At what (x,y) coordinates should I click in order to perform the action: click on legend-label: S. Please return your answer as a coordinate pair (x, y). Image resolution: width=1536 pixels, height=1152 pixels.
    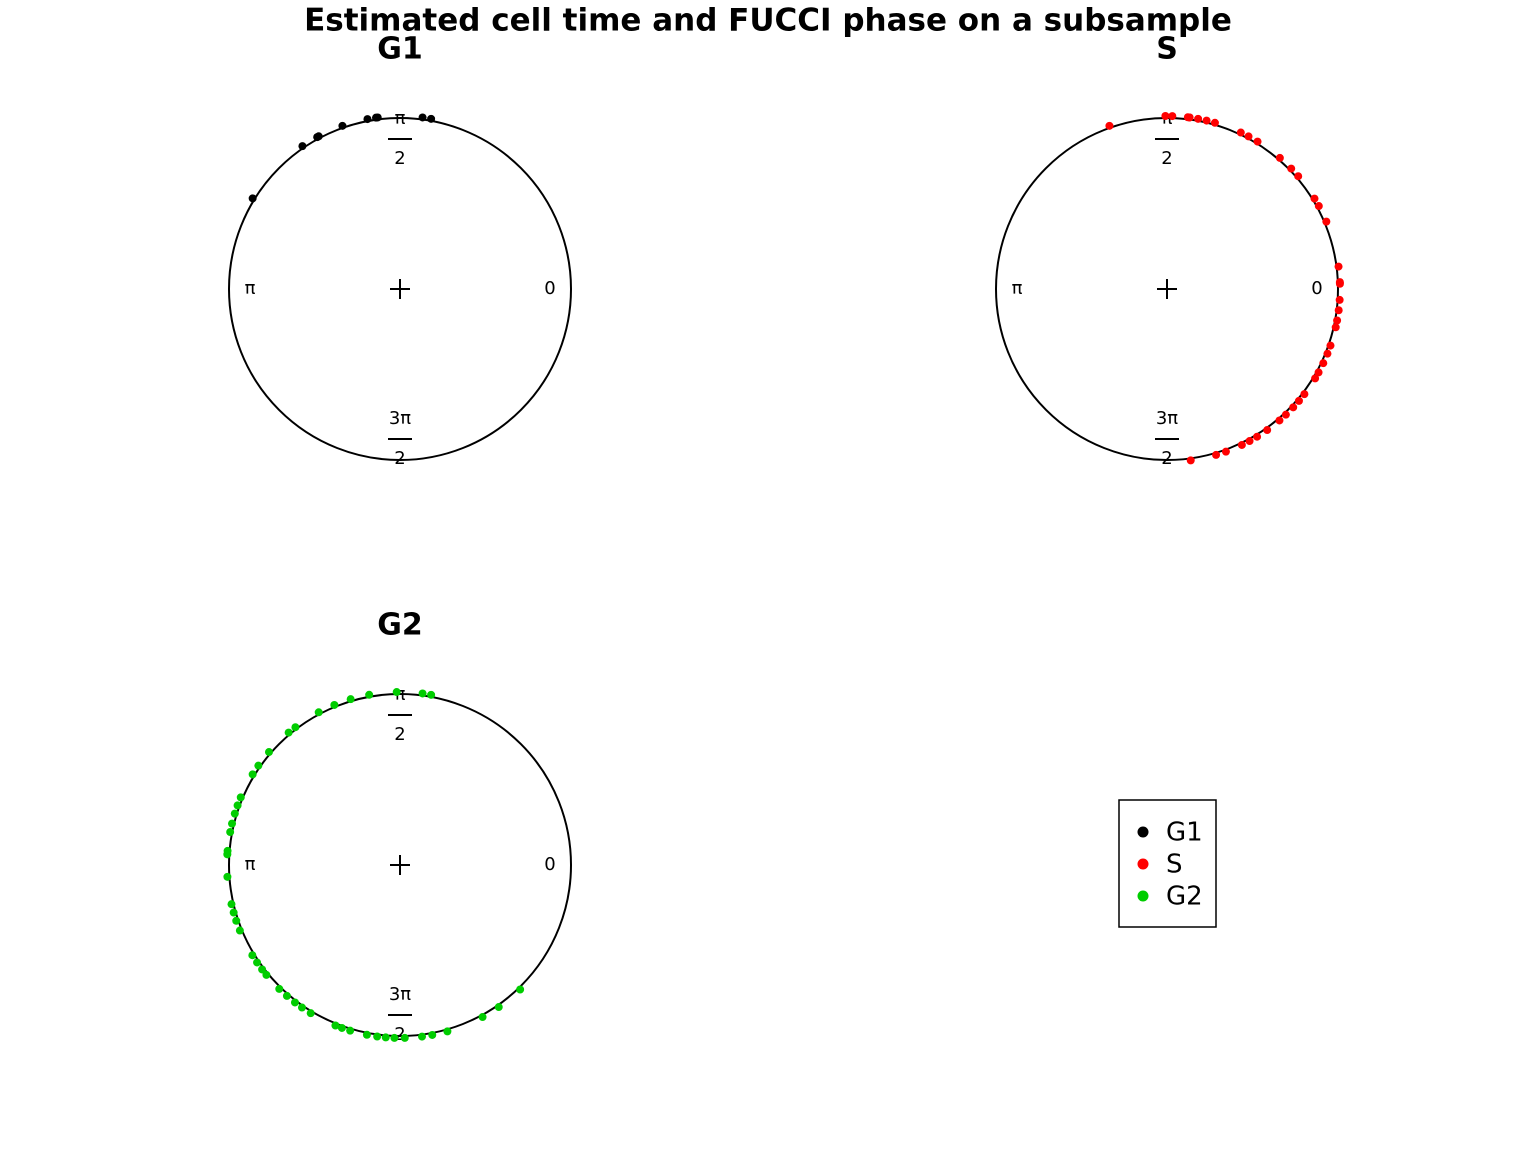
    Looking at the image, I should click on (1174, 865).